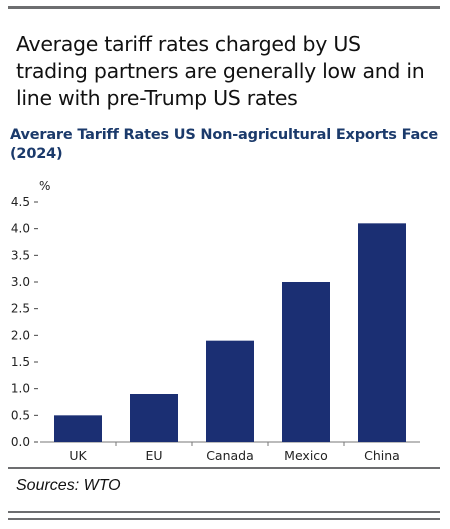 The width and height of the screenshot is (450, 529). I want to click on y-axis-unit-label: %, so click(44, 186).